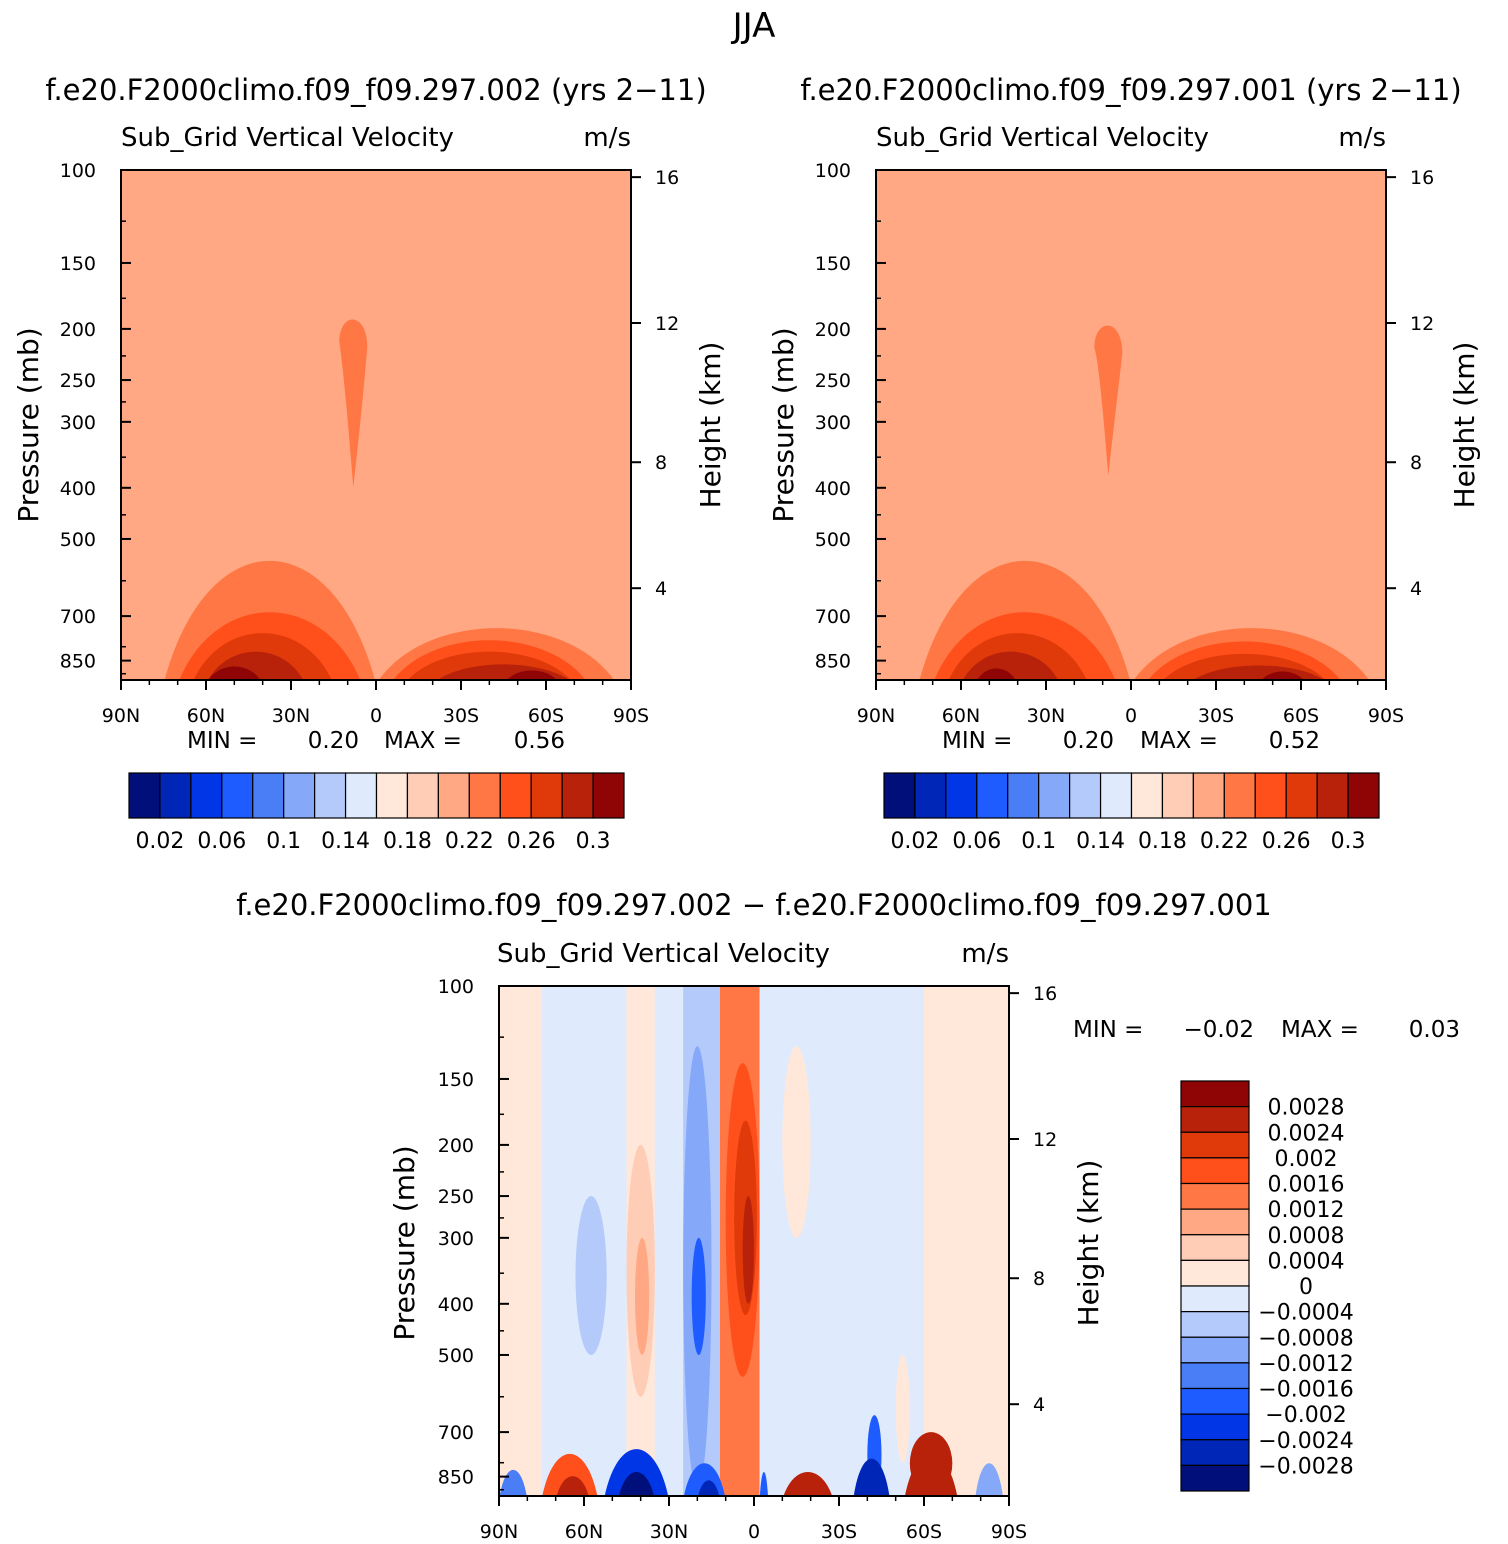 The image size is (1508, 1544). What do you see at coordinates (1100, 841) in the screenshot?
I see `panel-right-colorbar-label: 0.14` at bounding box center [1100, 841].